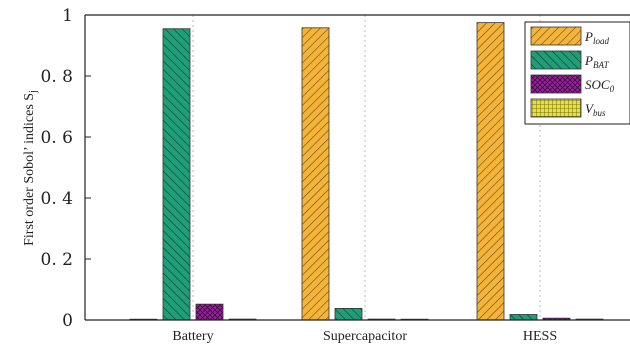  What do you see at coordinates (612, 89) in the screenshot?
I see `legend-label-sub: 0` at bounding box center [612, 89].